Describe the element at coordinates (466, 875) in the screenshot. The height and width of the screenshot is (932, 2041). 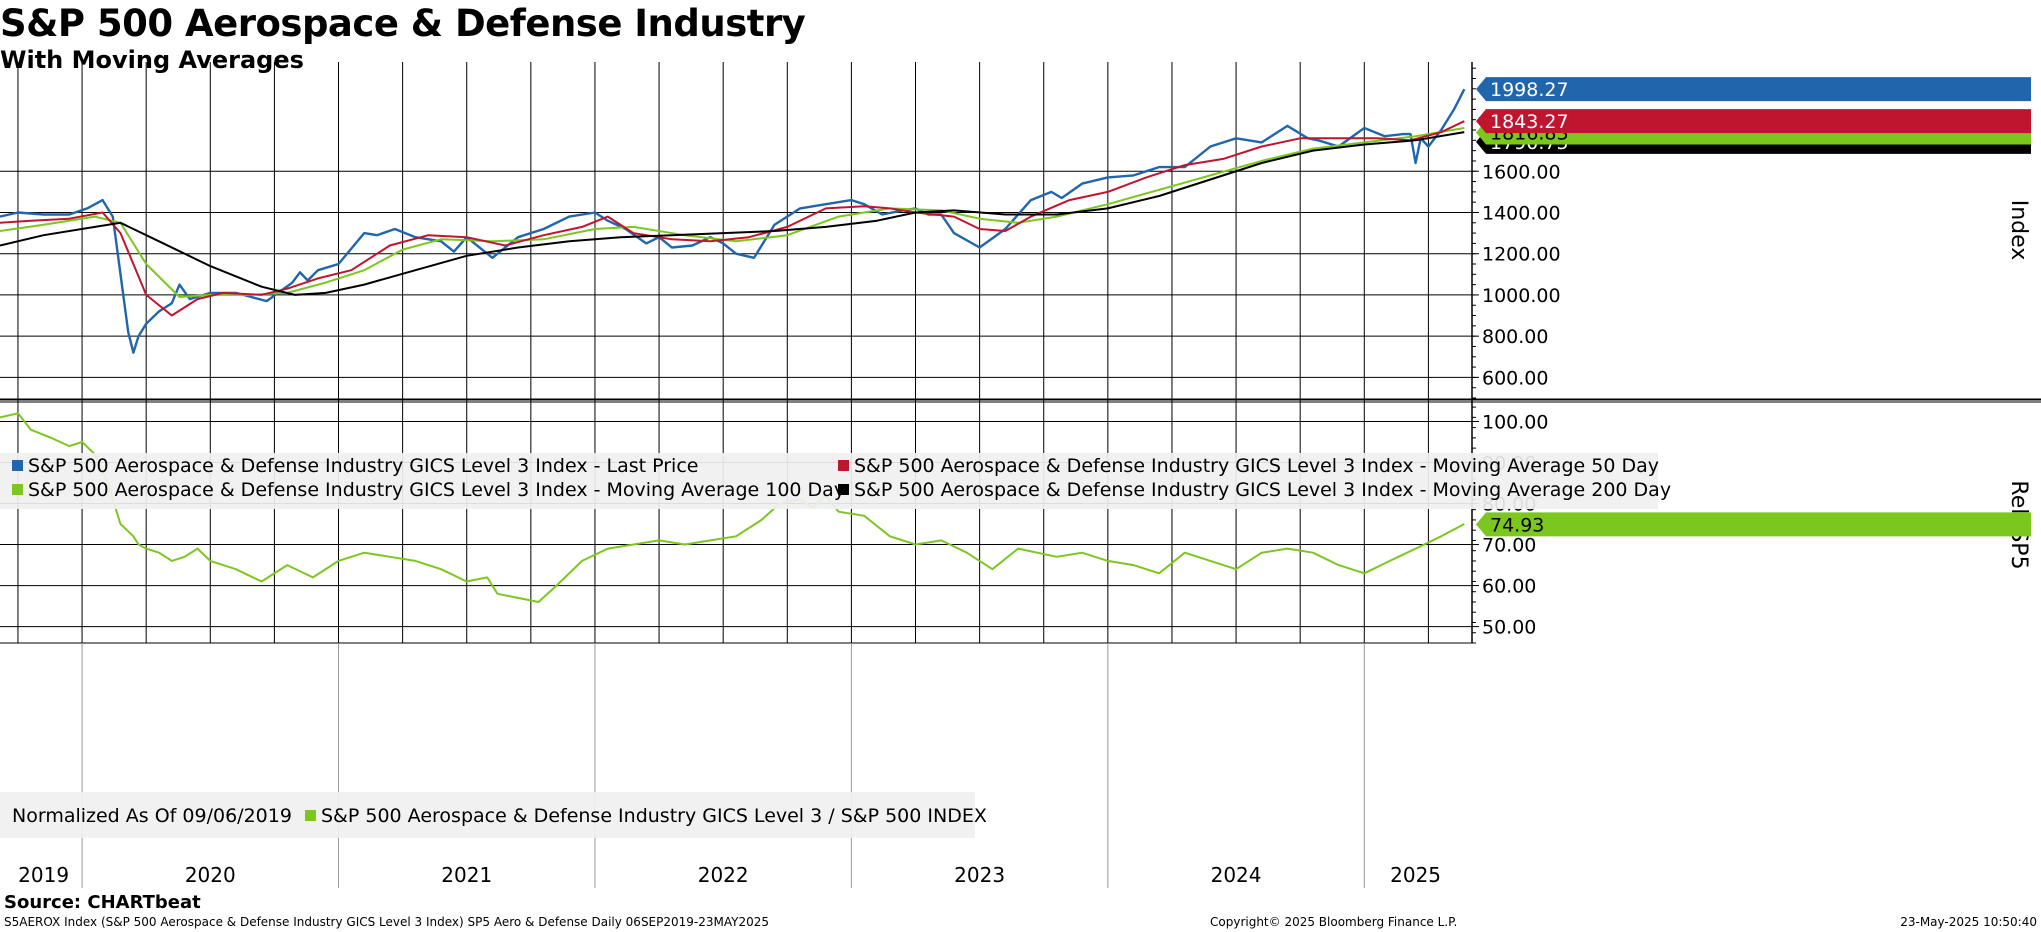
I see `x-year-label: 2021` at that location.